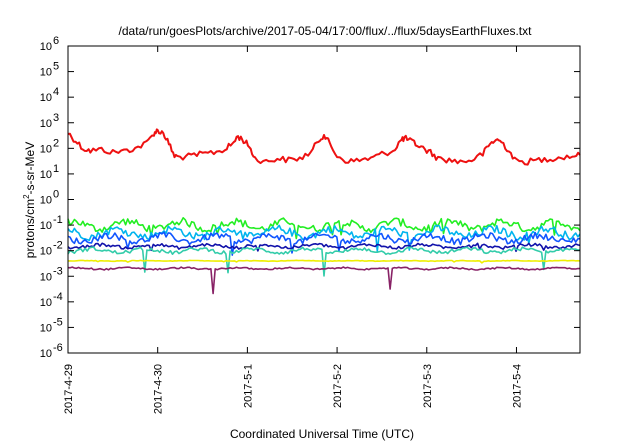  I want to click on x-tick-label: 2017-5-3, so click(428, 386).